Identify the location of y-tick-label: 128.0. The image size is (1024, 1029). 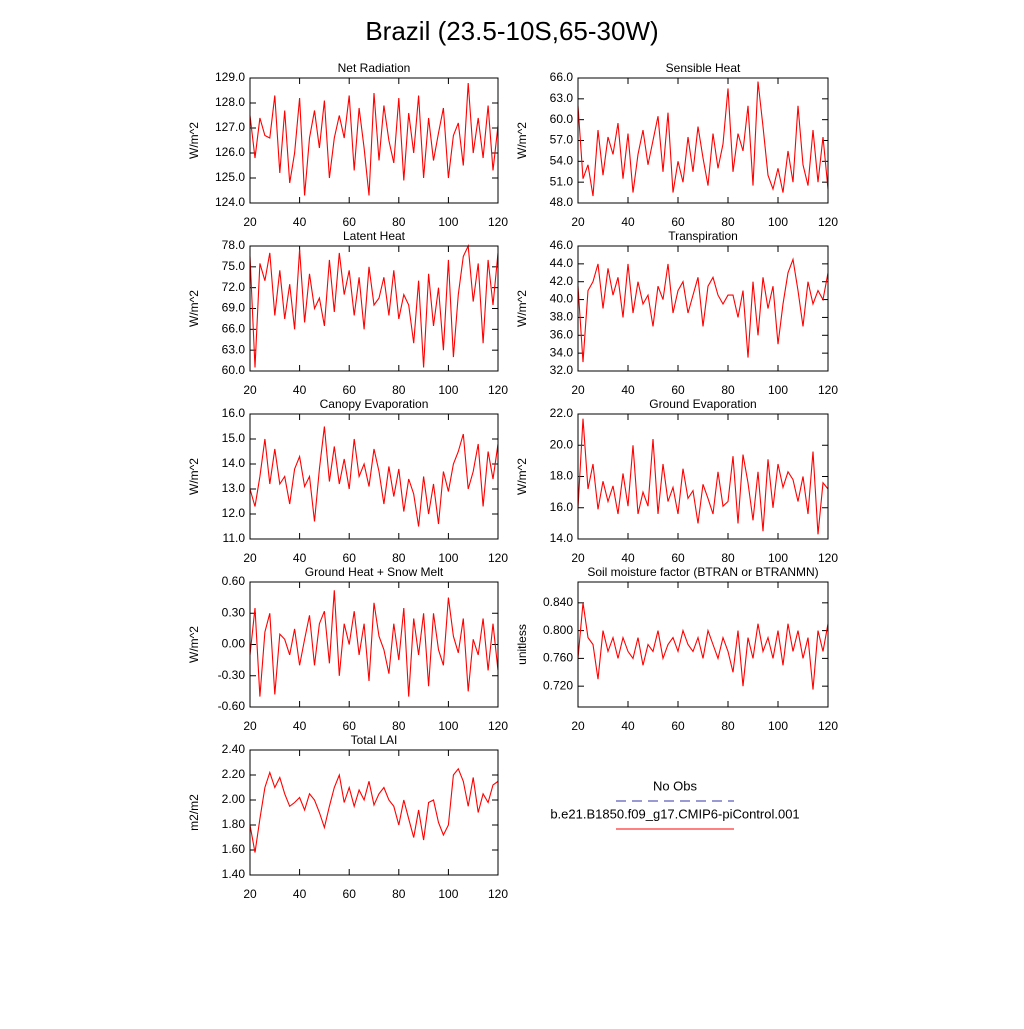
(230, 102).